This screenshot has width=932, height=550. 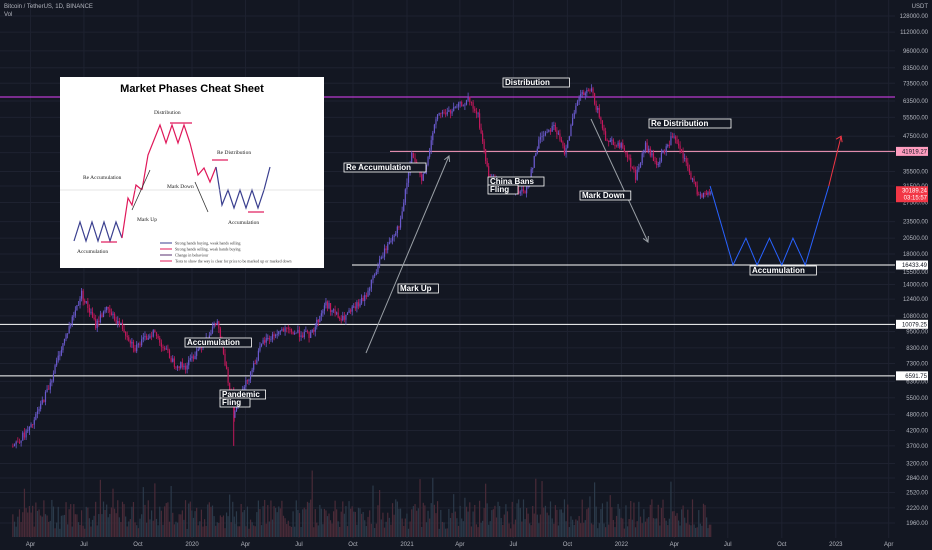 I want to click on y-tick-label: 47500.00, so click(x=916, y=137).